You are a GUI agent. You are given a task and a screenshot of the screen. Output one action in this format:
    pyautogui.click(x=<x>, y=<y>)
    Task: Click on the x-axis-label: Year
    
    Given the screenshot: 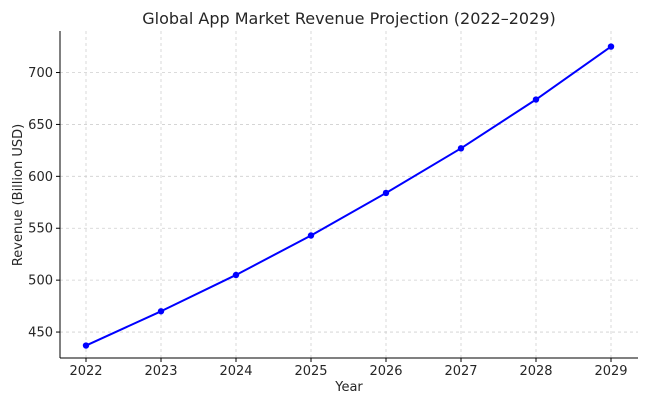 What is the action you would take?
    pyautogui.click(x=348, y=387)
    